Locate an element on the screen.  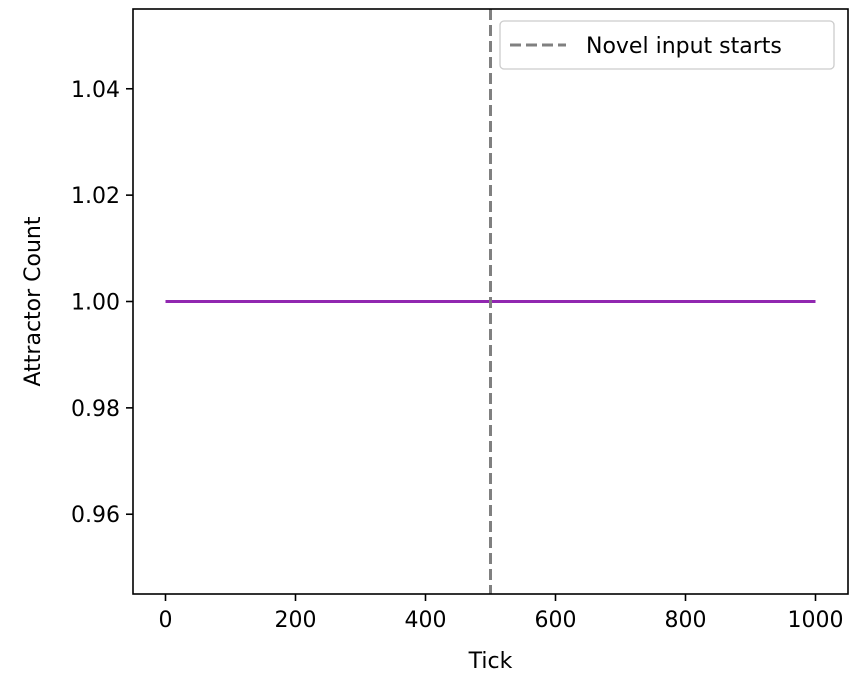
x-tick-label: 600 is located at coordinates (556, 620).